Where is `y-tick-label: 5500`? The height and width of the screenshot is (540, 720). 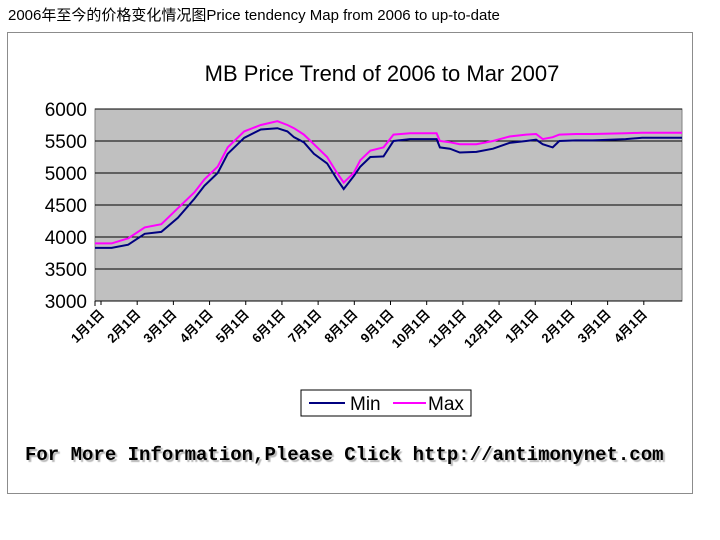
y-tick-label: 5500 is located at coordinates (66, 142).